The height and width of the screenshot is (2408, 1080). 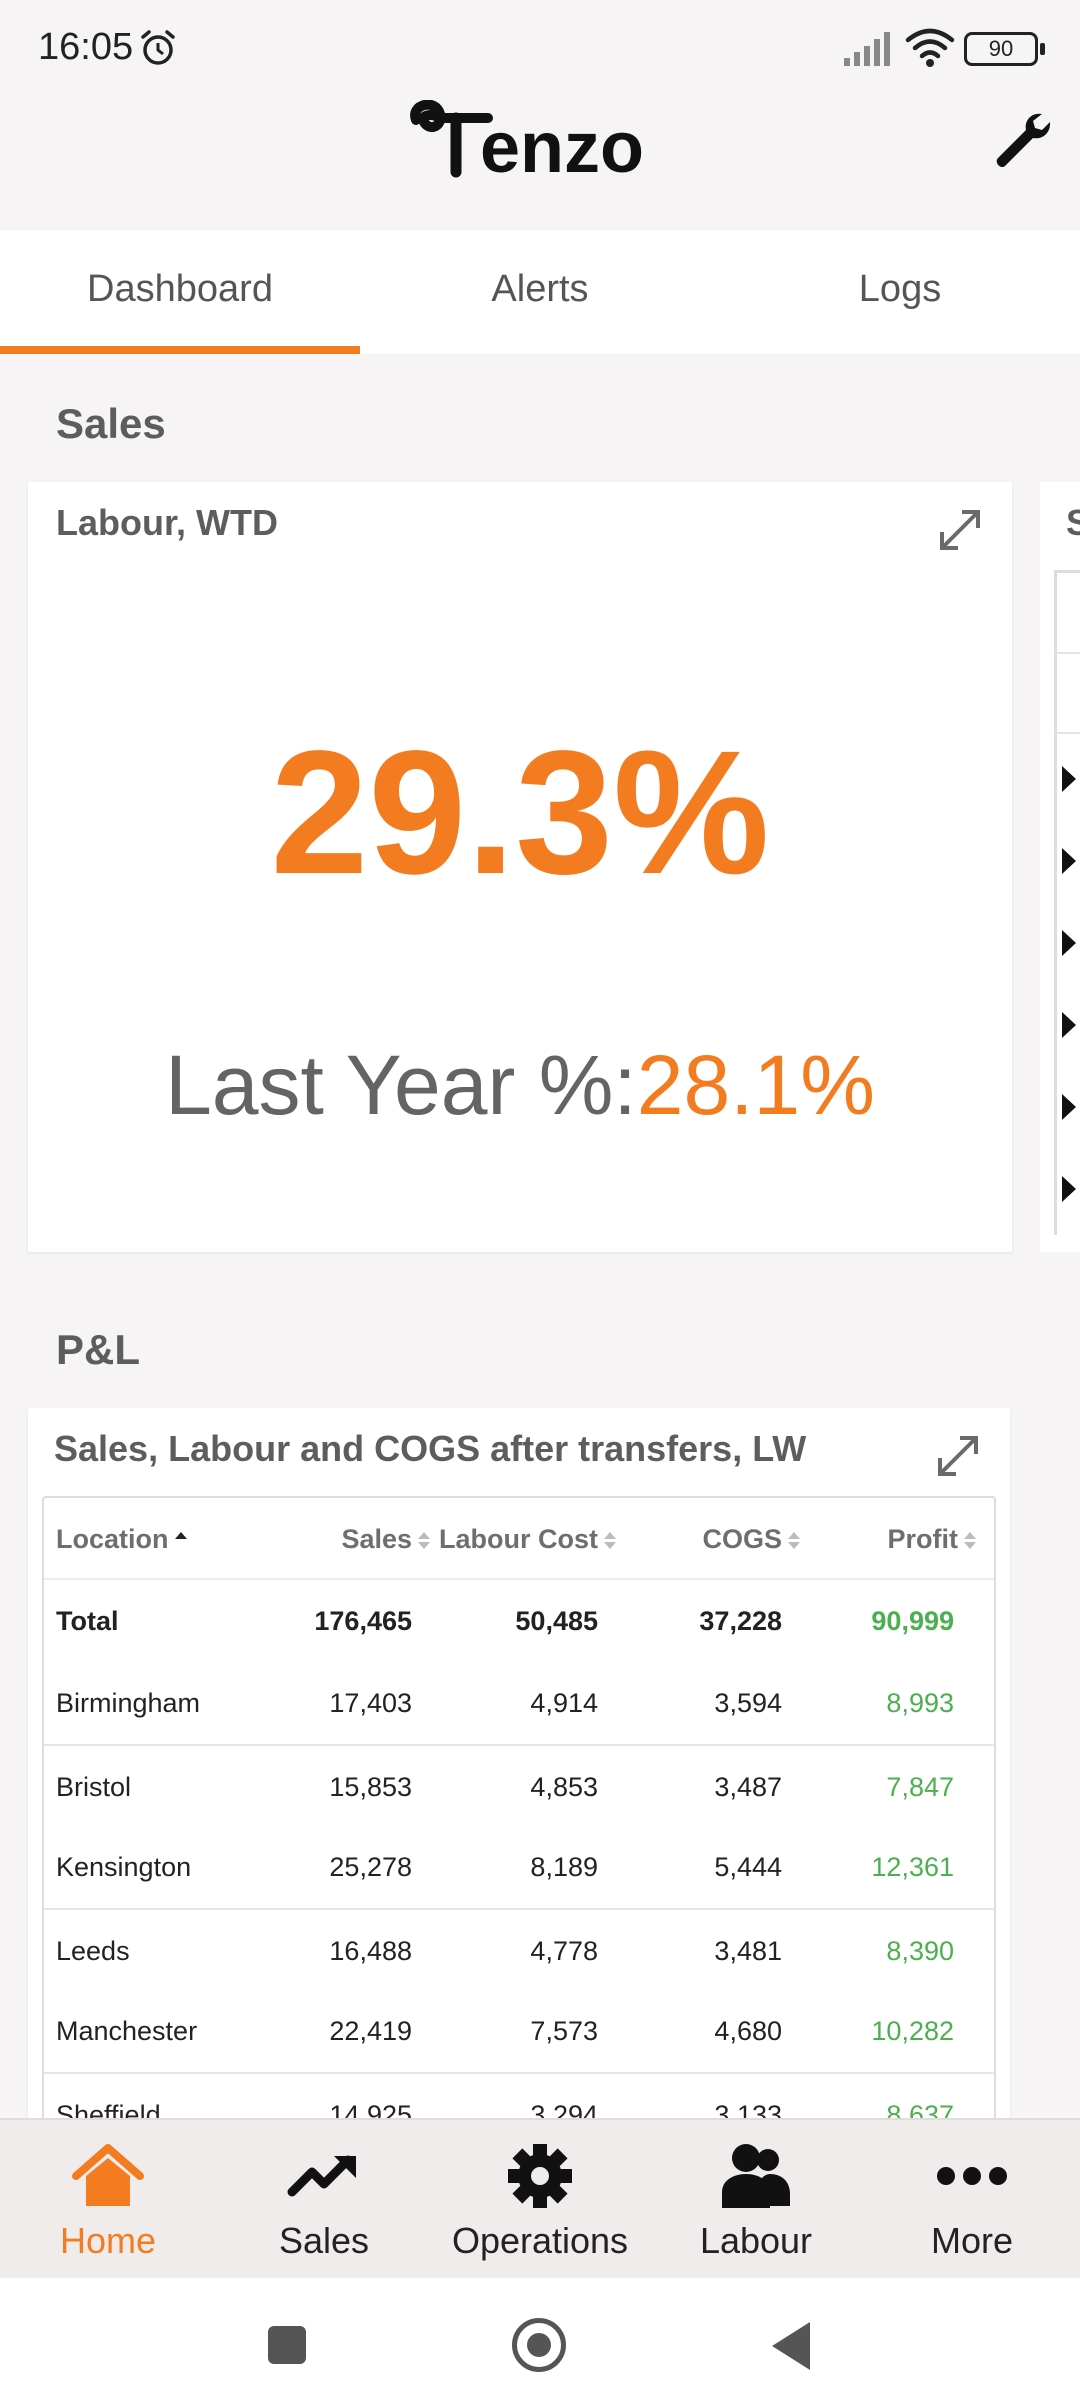 What do you see at coordinates (112, 1539) in the screenshot?
I see `column-label: Location` at bounding box center [112, 1539].